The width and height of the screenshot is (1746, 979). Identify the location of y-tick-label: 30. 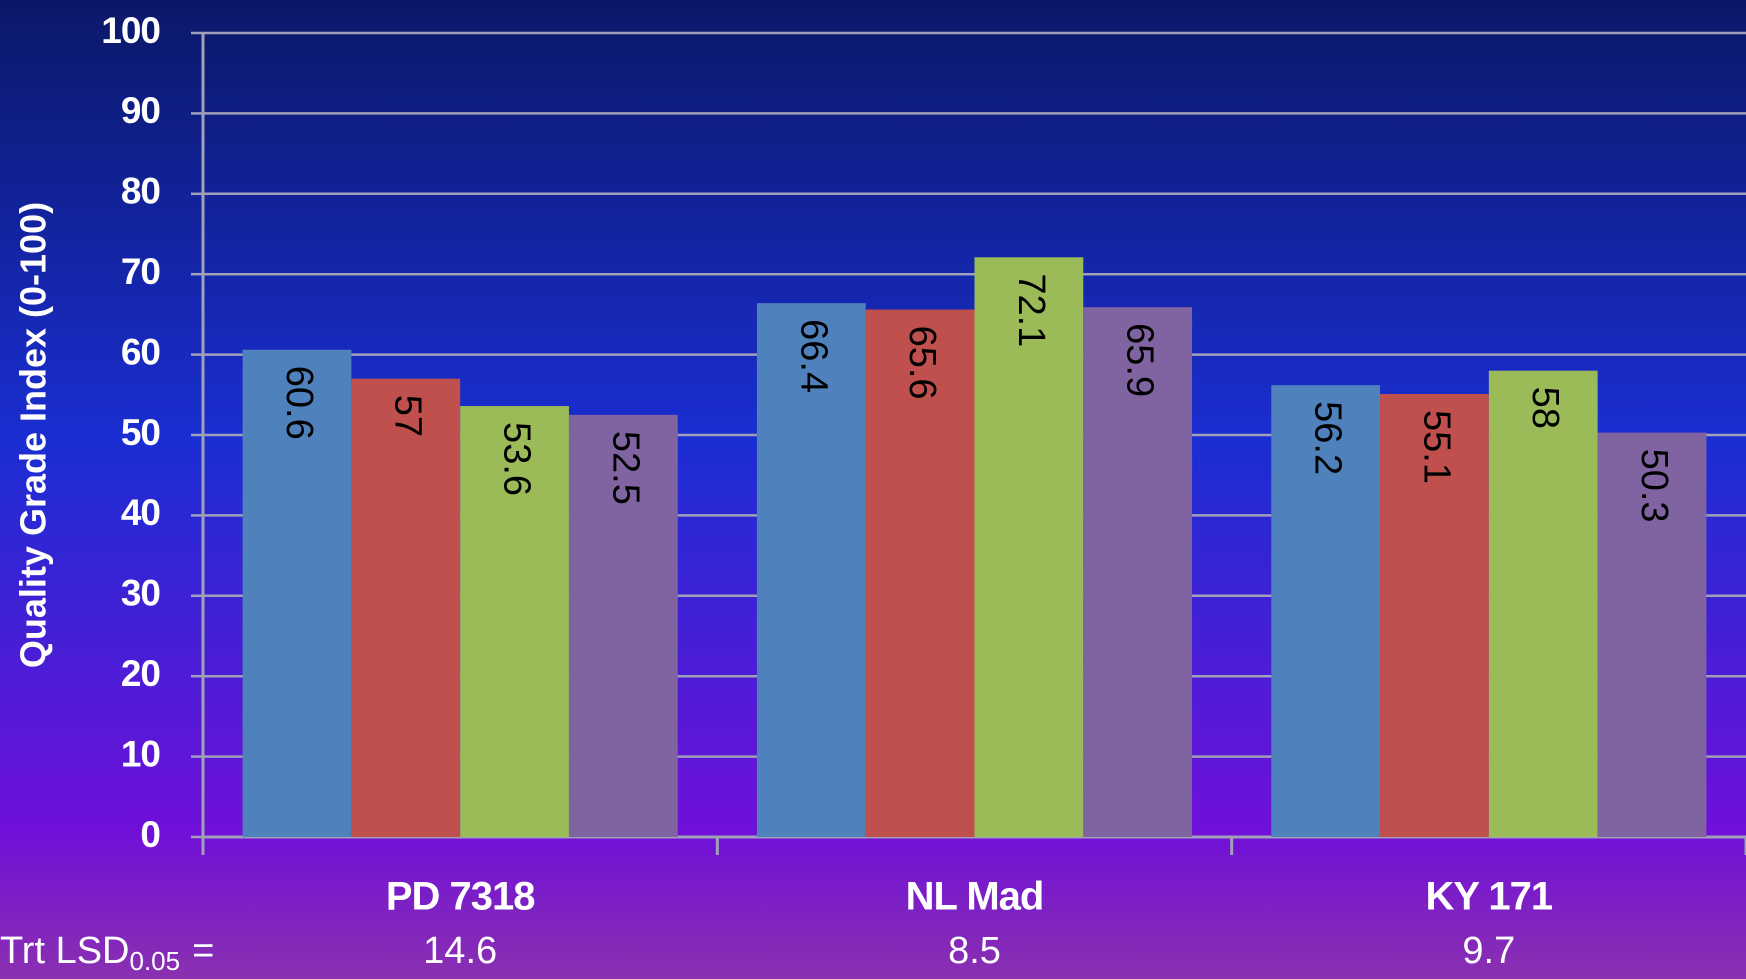
(141, 593).